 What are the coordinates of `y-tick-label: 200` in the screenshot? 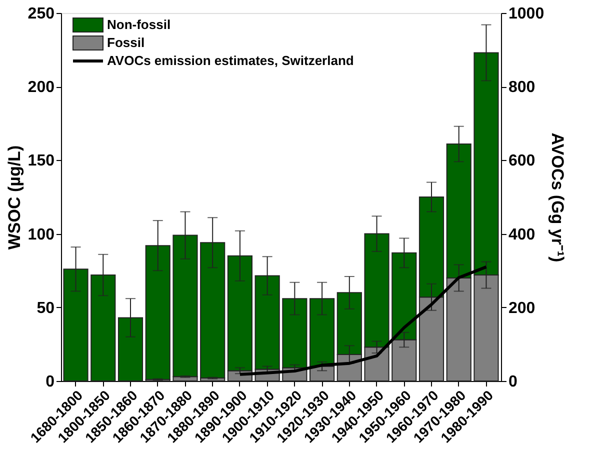 It's located at (41, 87).